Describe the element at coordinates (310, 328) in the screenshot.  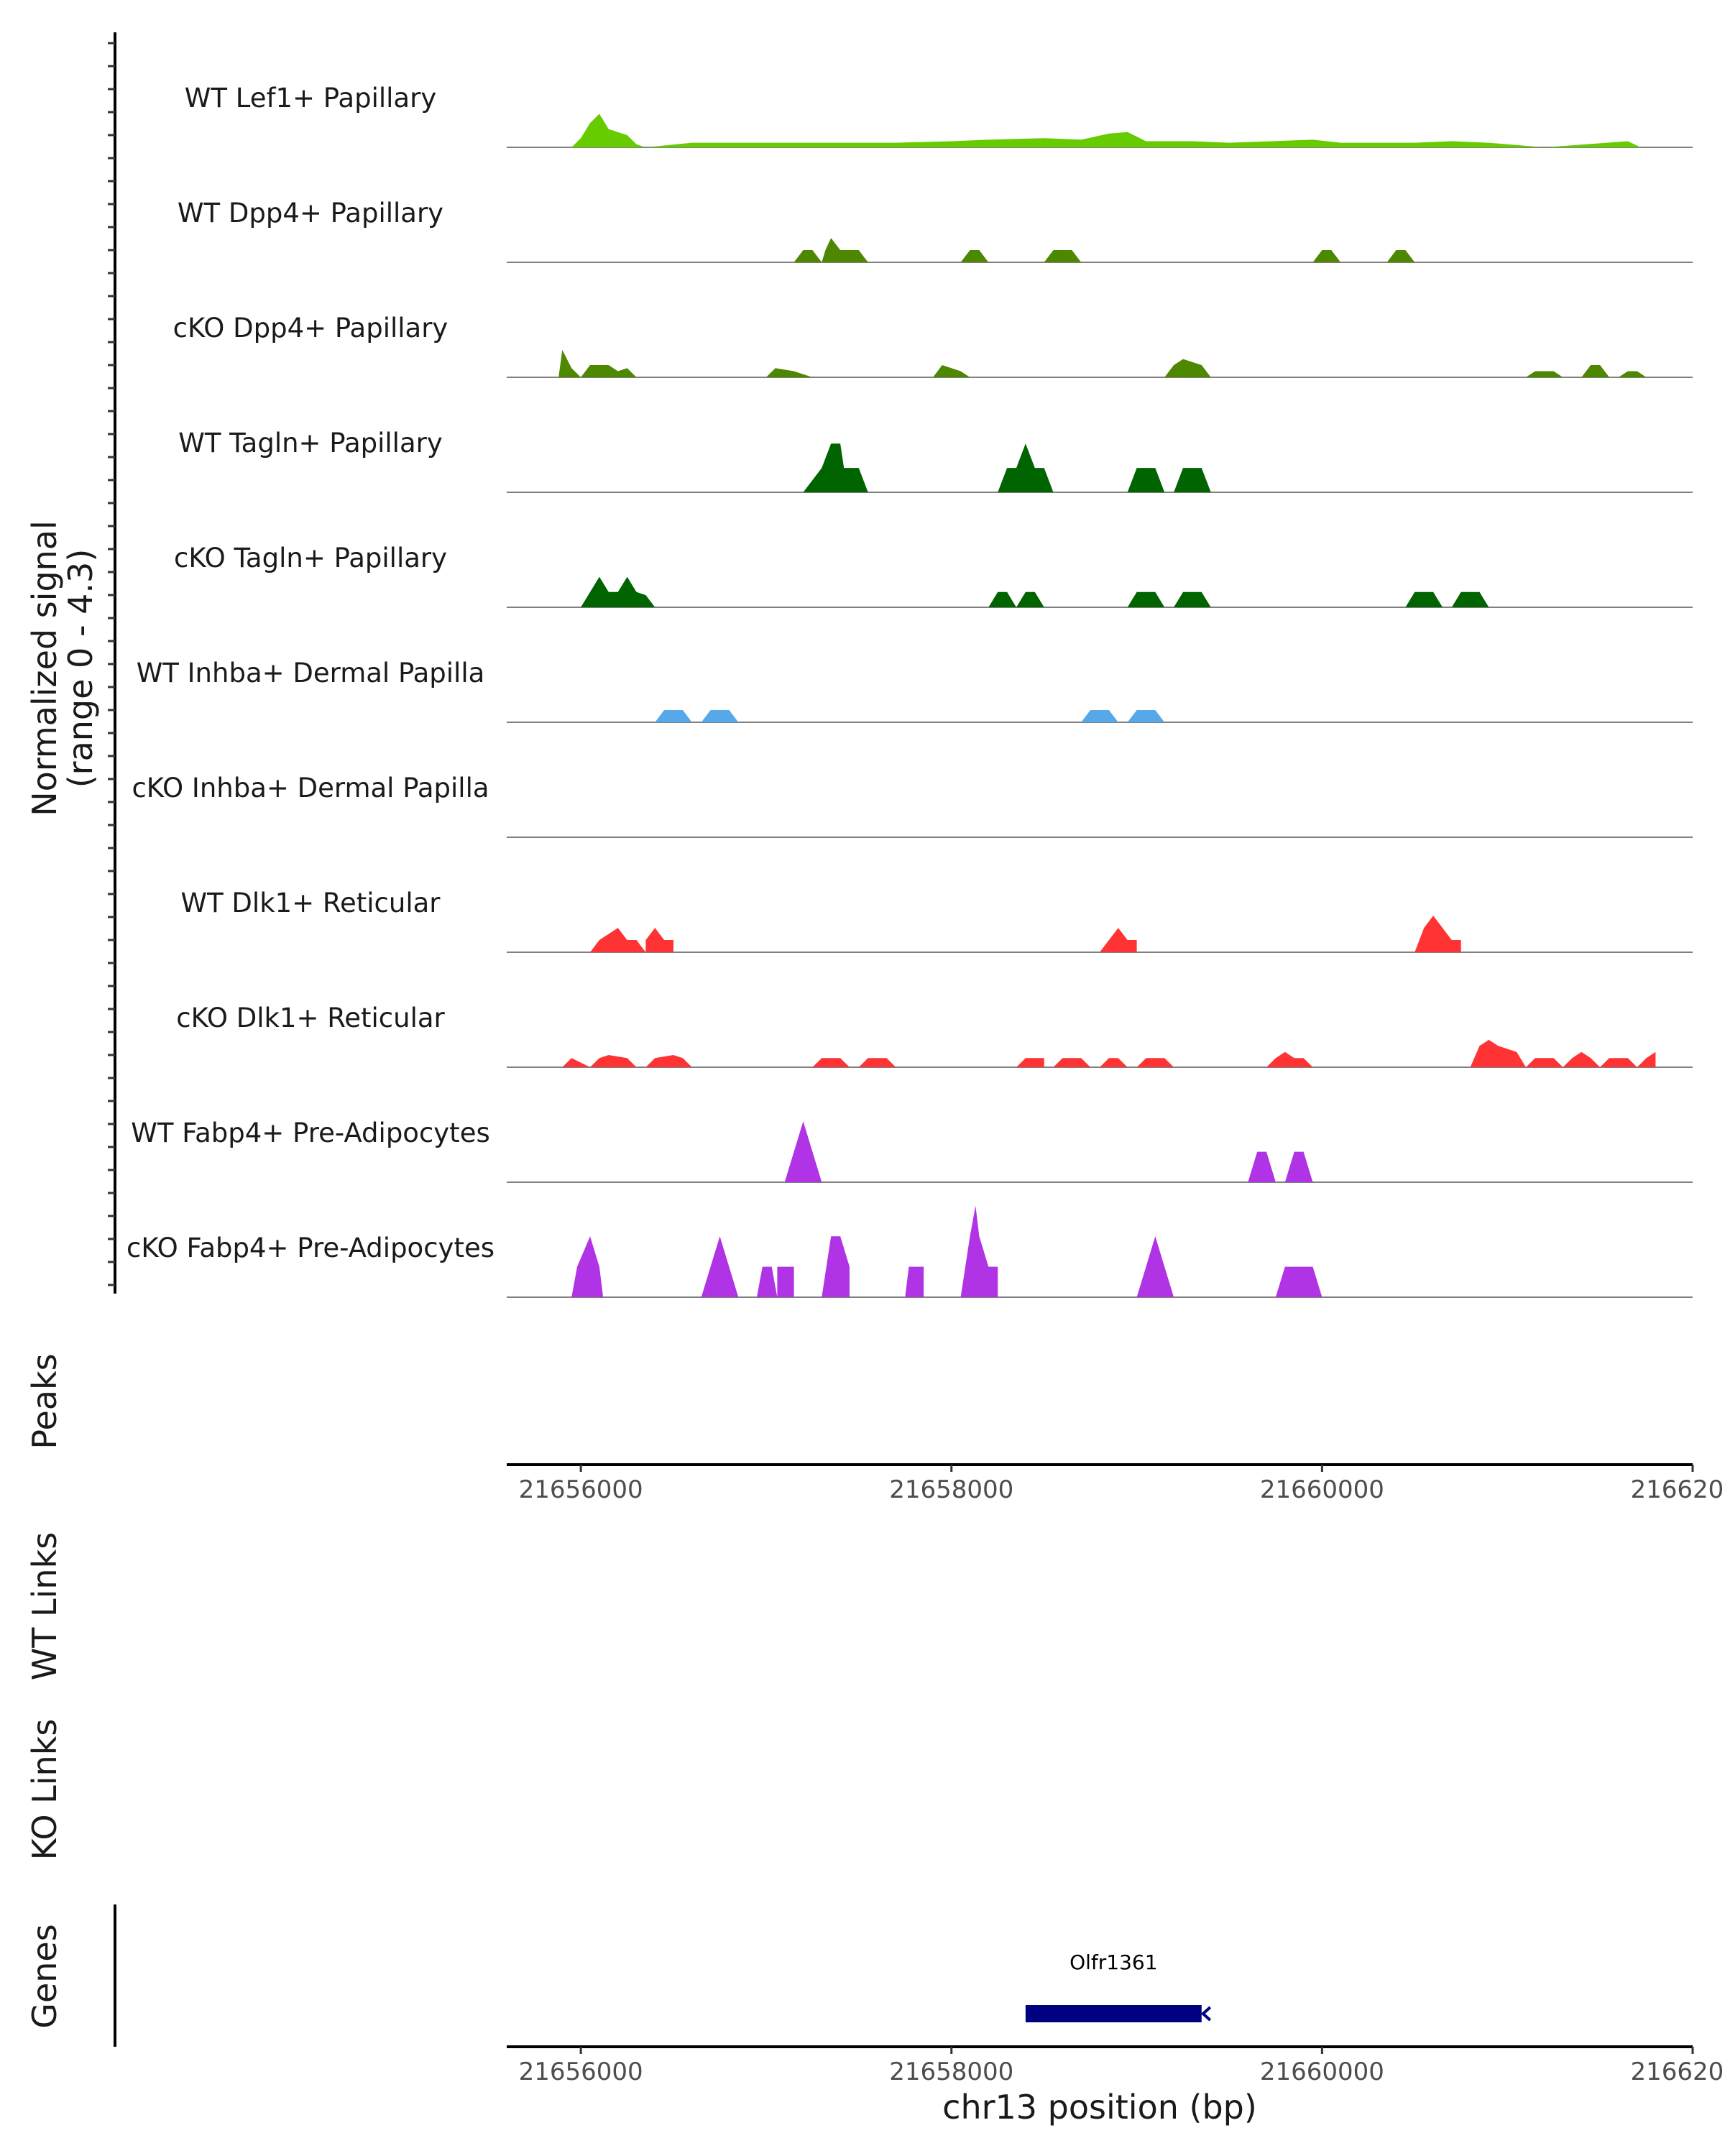
I see `track-label: cKO Dpp4+ Papillary` at that location.